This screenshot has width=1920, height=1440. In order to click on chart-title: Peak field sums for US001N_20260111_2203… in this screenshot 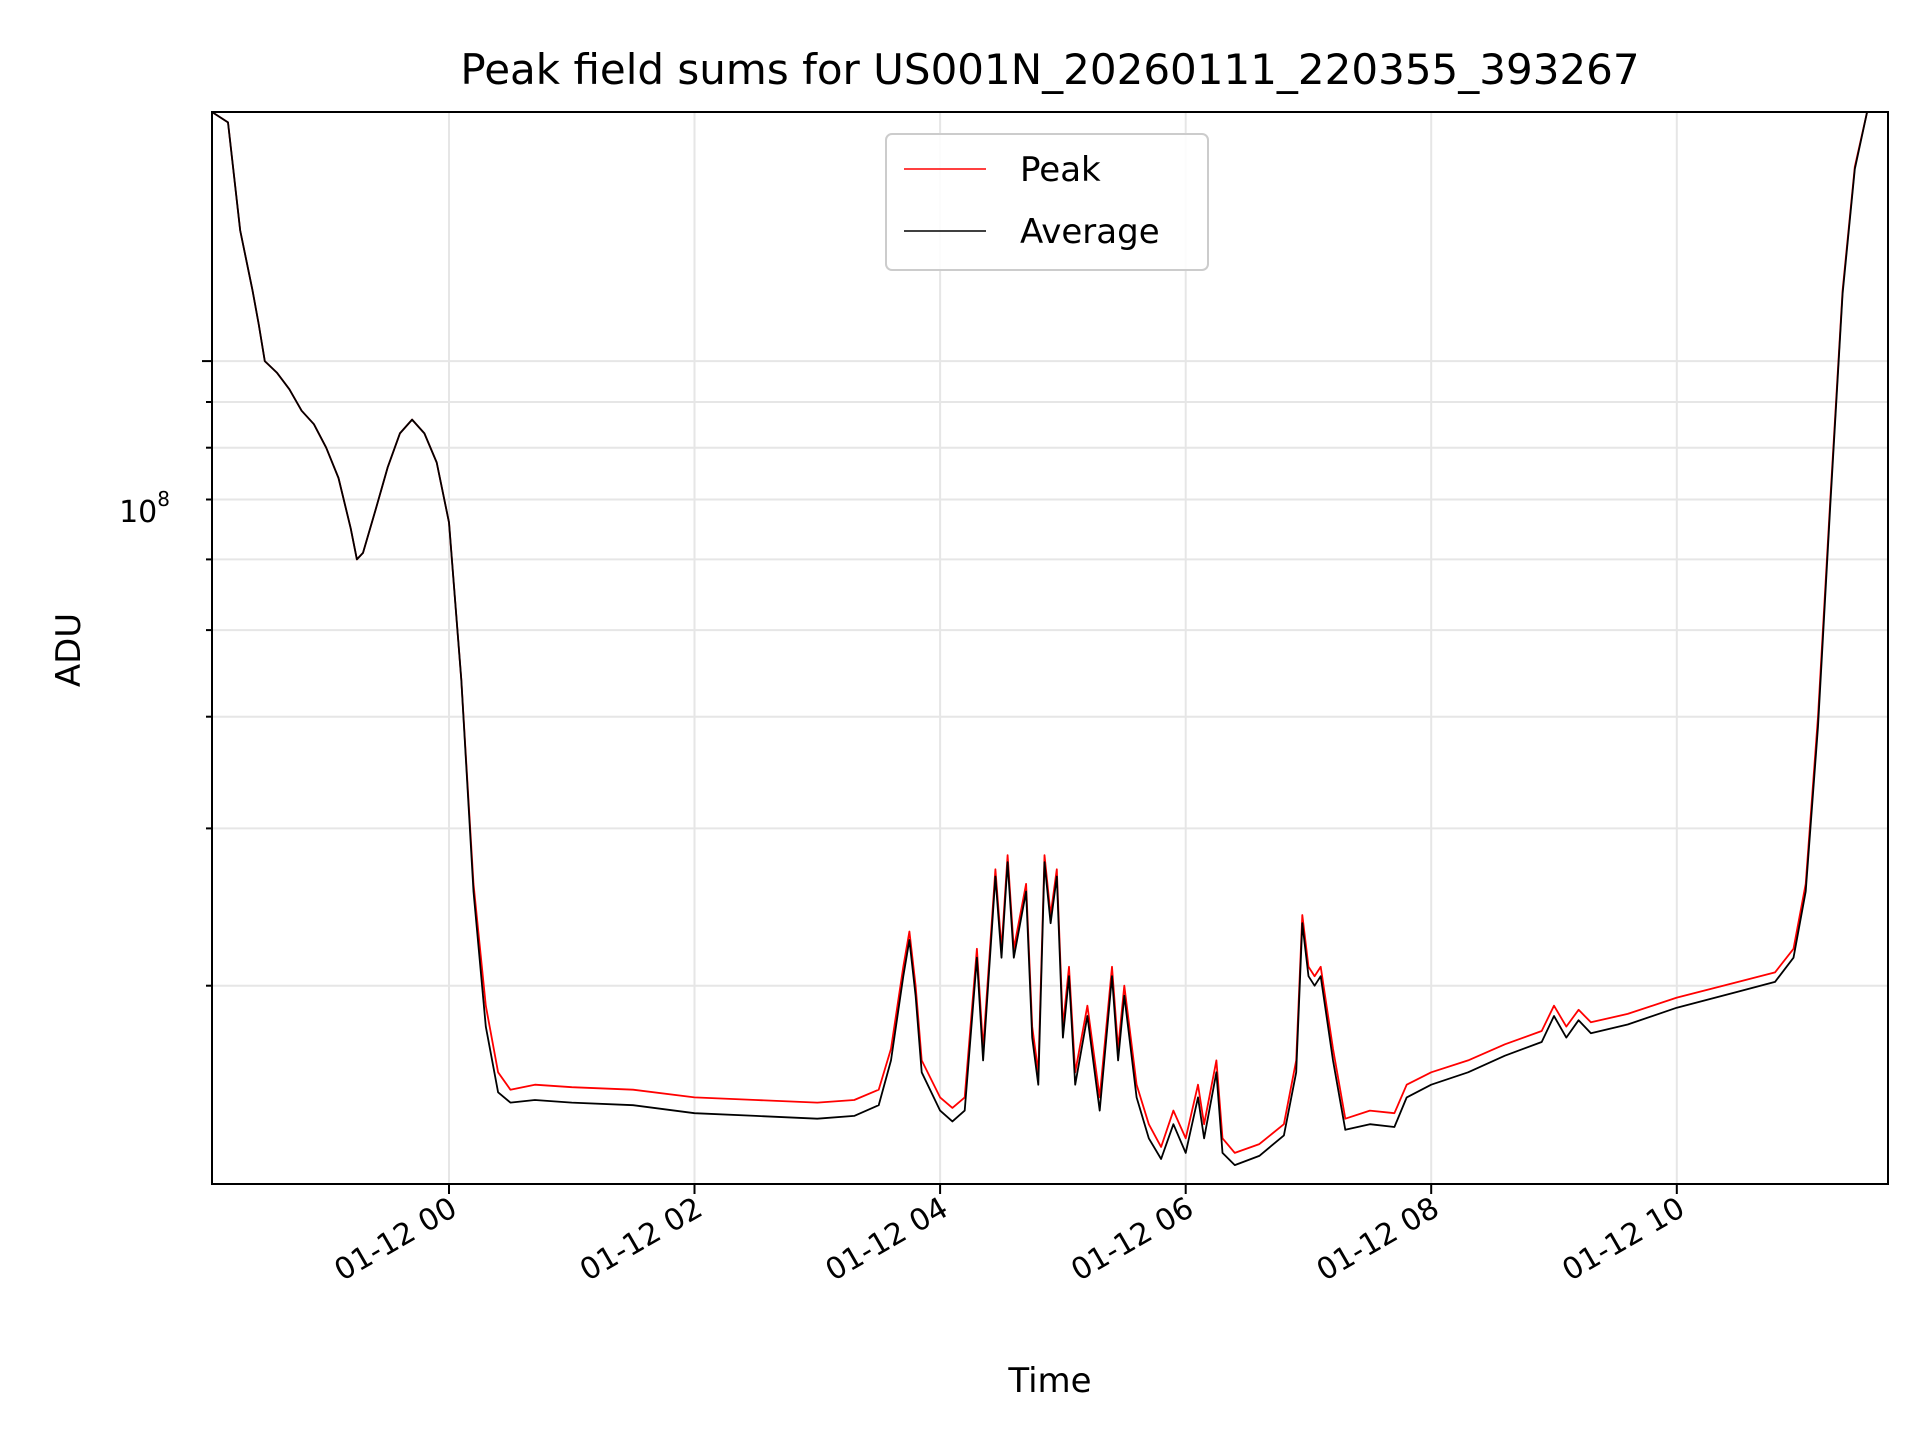, I will do `click(1049, 69)`.